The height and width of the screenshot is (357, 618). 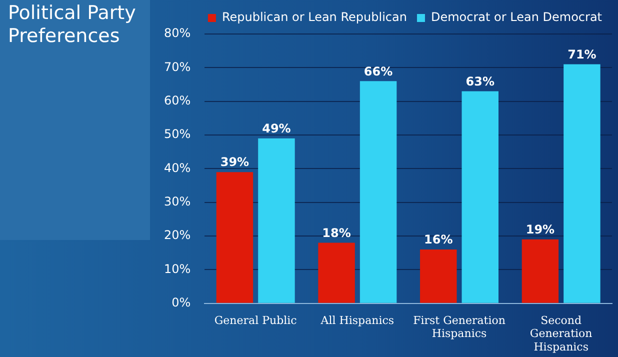 What do you see at coordinates (438, 239) in the screenshot?
I see `data-label: 16%` at bounding box center [438, 239].